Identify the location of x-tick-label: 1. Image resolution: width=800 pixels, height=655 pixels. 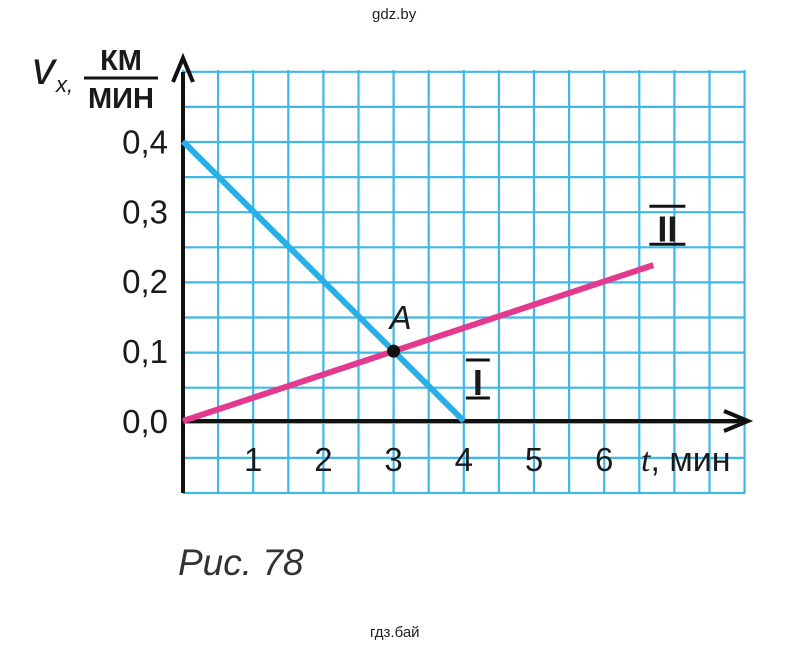
(253, 459).